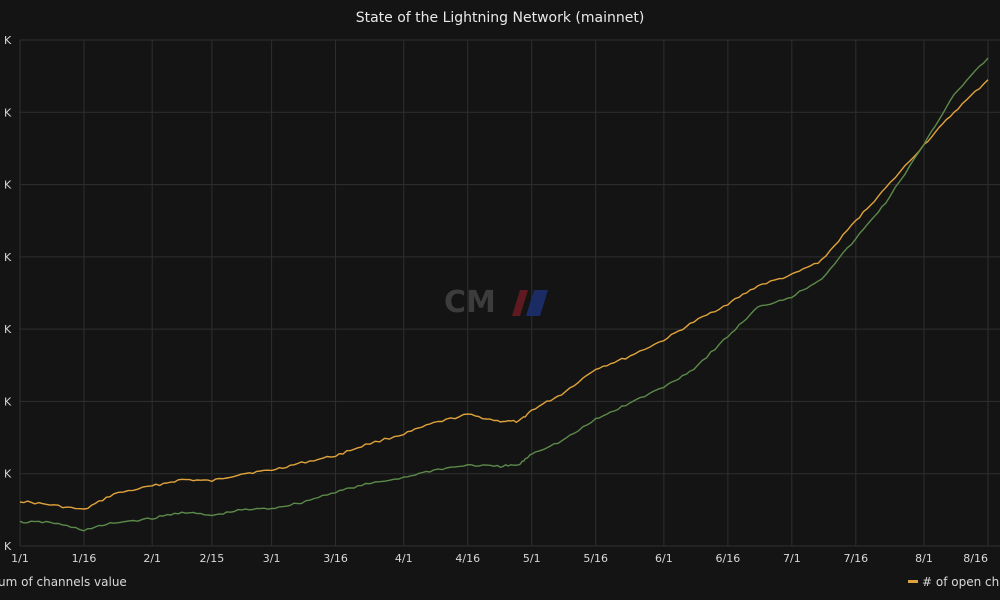 Image resolution: width=1000 pixels, height=600 pixels. Describe the element at coordinates (961, 582) in the screenshot. I see `legend-label-open-channels: # of open cha` at that location.